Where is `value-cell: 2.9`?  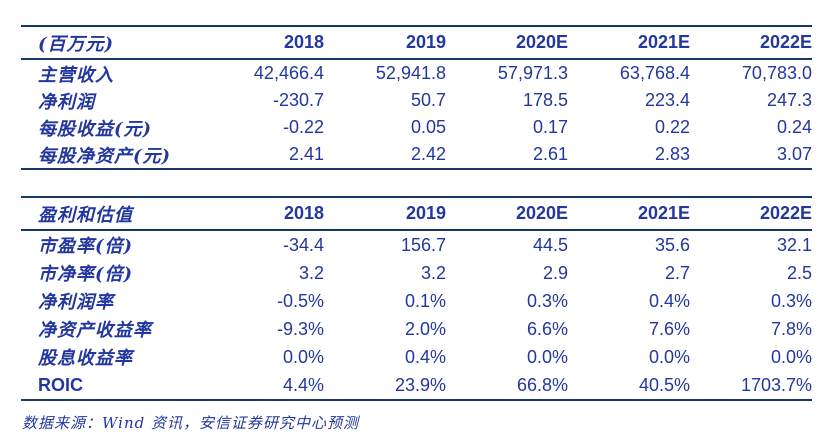
value-cell: 2.9 is located at coordinates (555, 272).